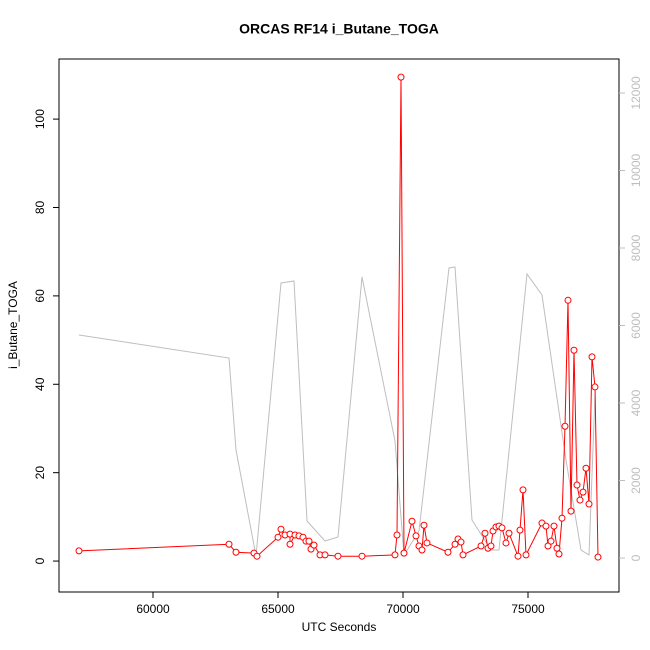  I want to click on x-tick-label: 60000, so click(153, 609).